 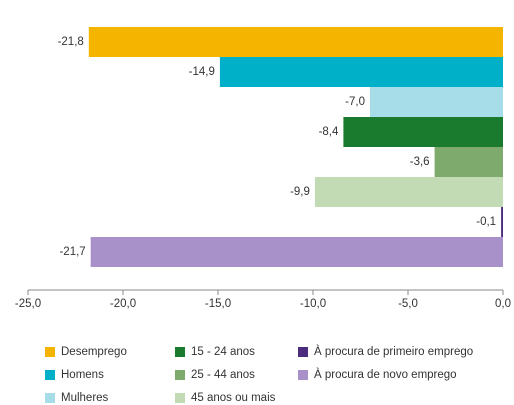 What do you see at coordinates (300, 192) in the screenshot?
I see `value-label: -9,9` at bounding box center [300, 192].